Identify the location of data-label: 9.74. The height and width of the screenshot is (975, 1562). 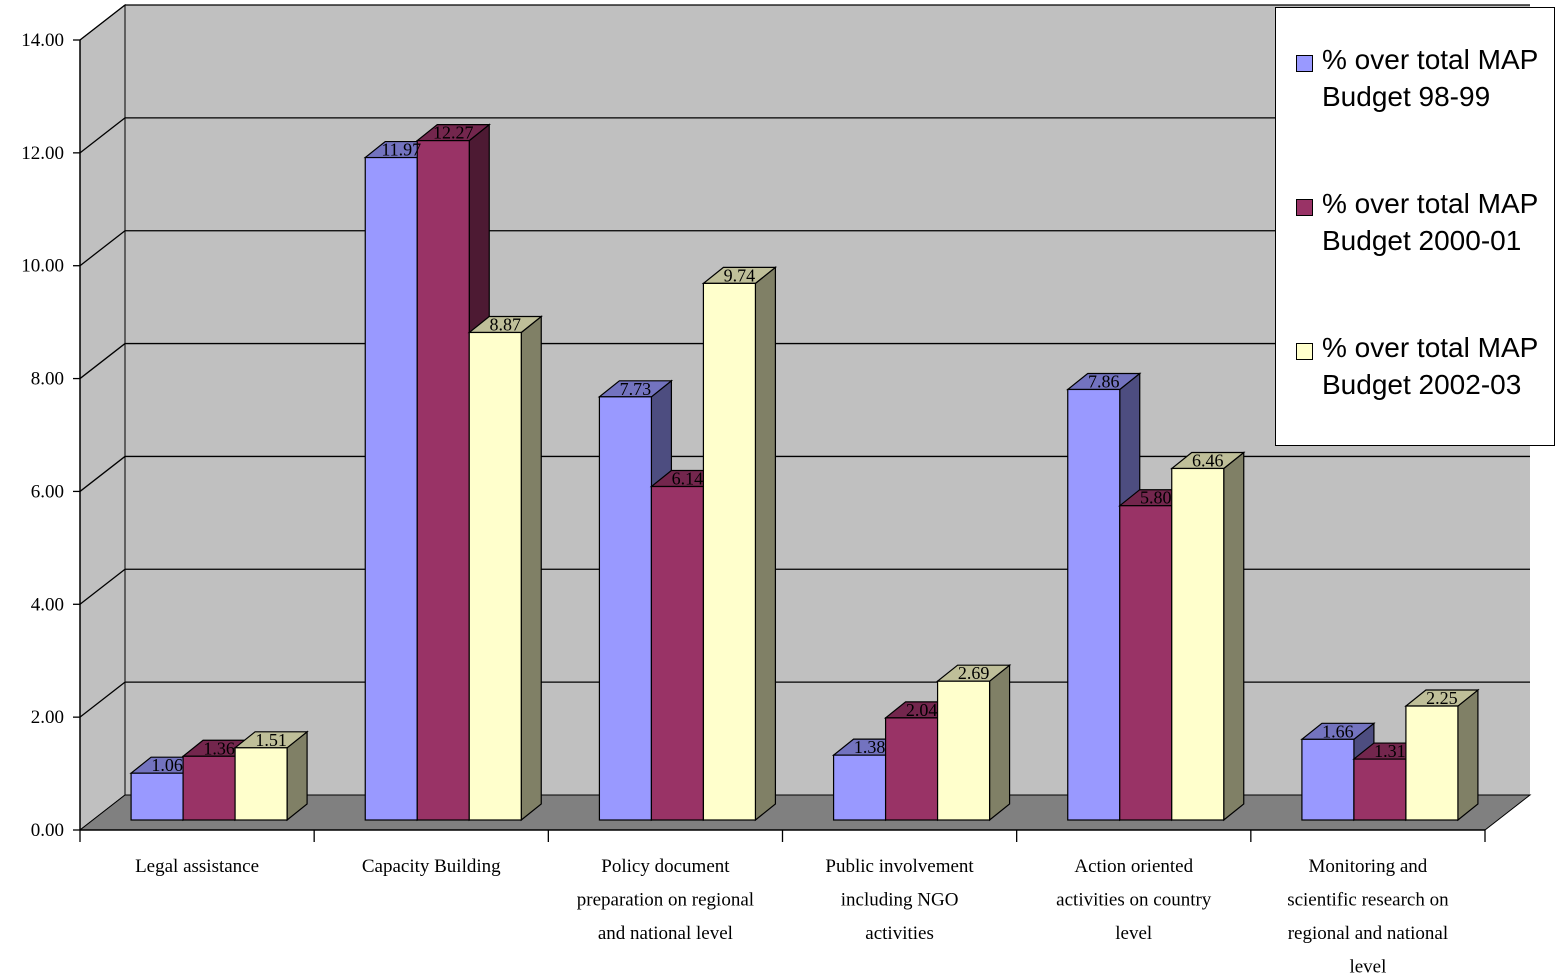
(740, 275).